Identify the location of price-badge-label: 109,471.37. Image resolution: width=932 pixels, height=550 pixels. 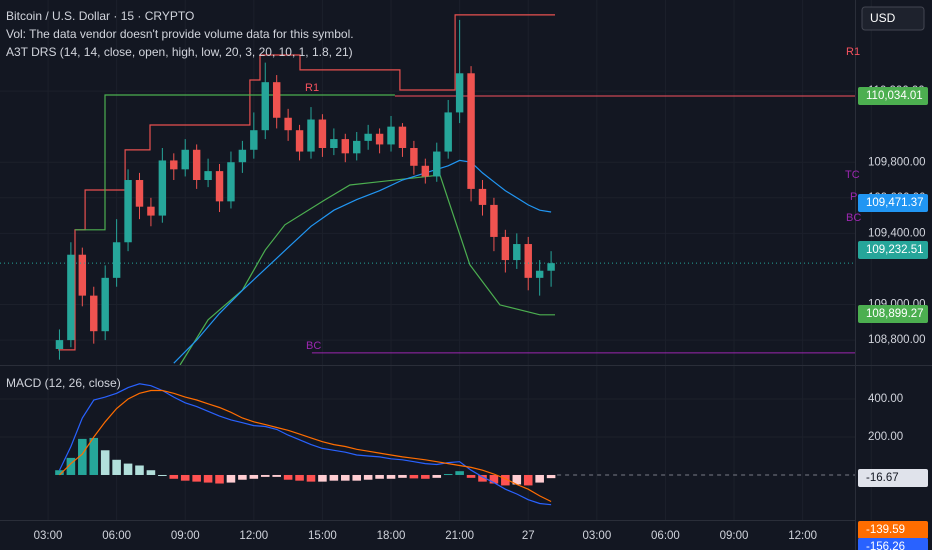
(895, 203).